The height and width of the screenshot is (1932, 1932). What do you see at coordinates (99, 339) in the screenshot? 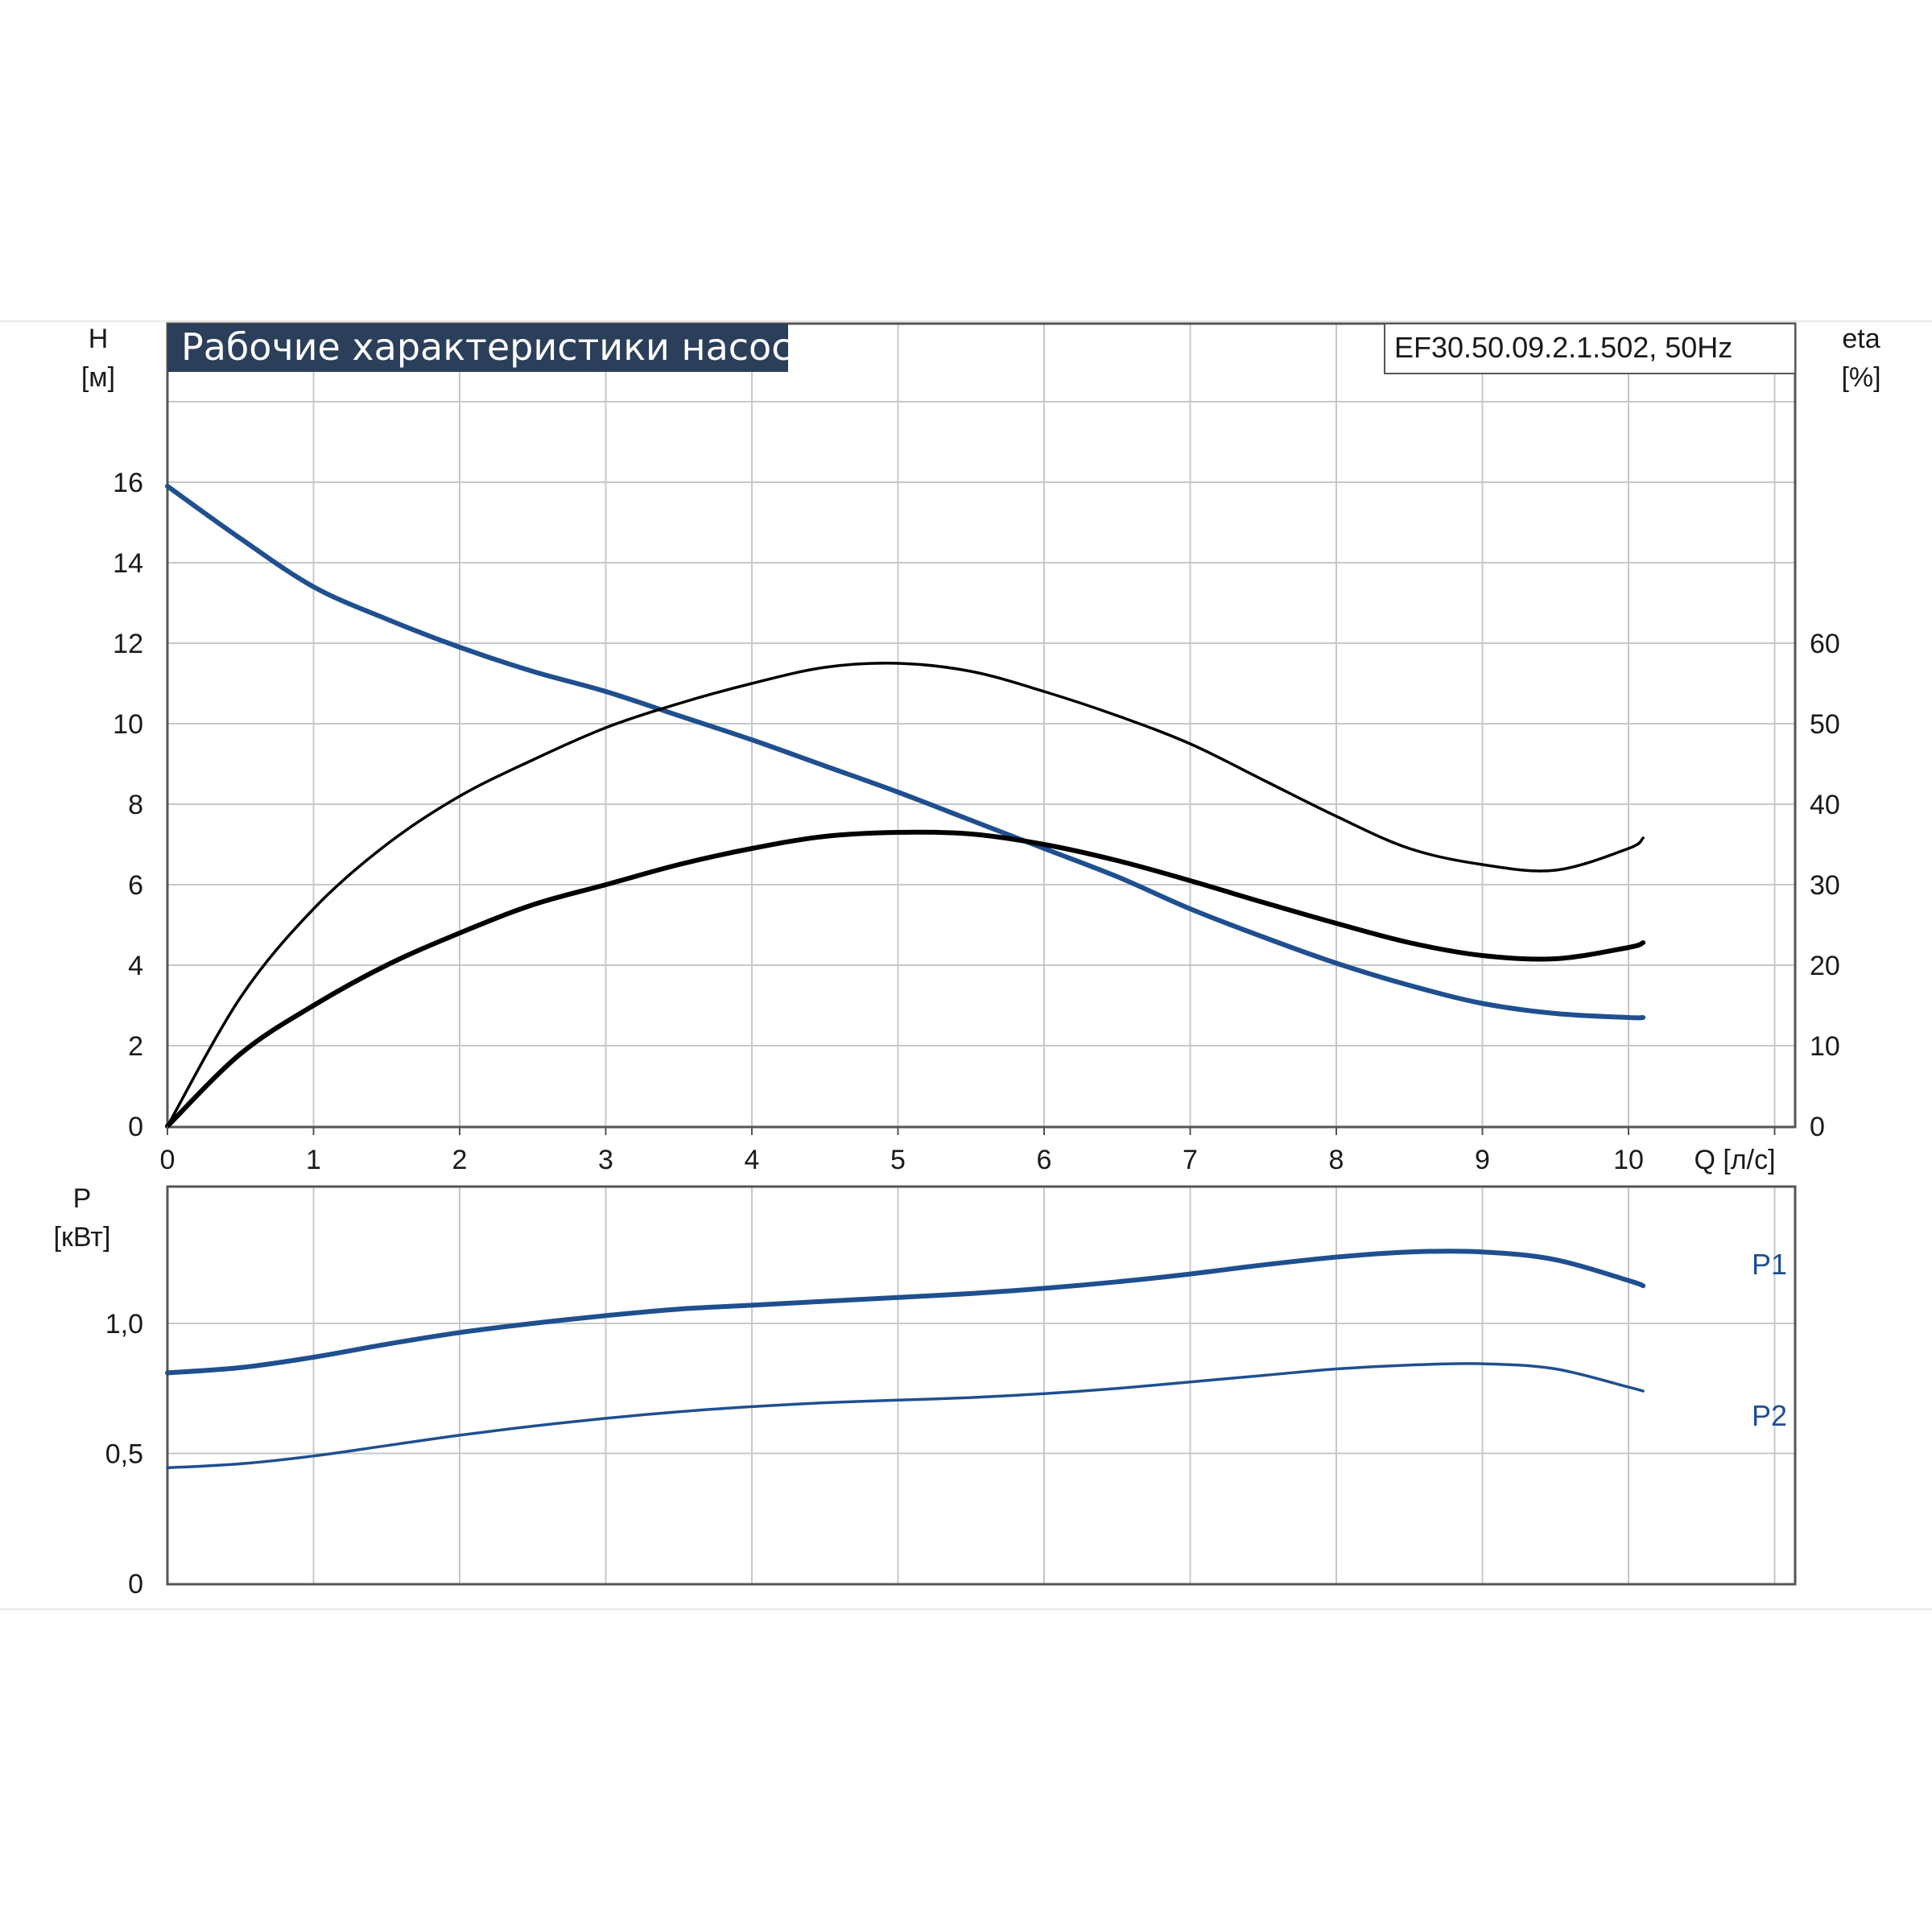
I see `y-left-axis-label: H` at bounding box center [99, 339].